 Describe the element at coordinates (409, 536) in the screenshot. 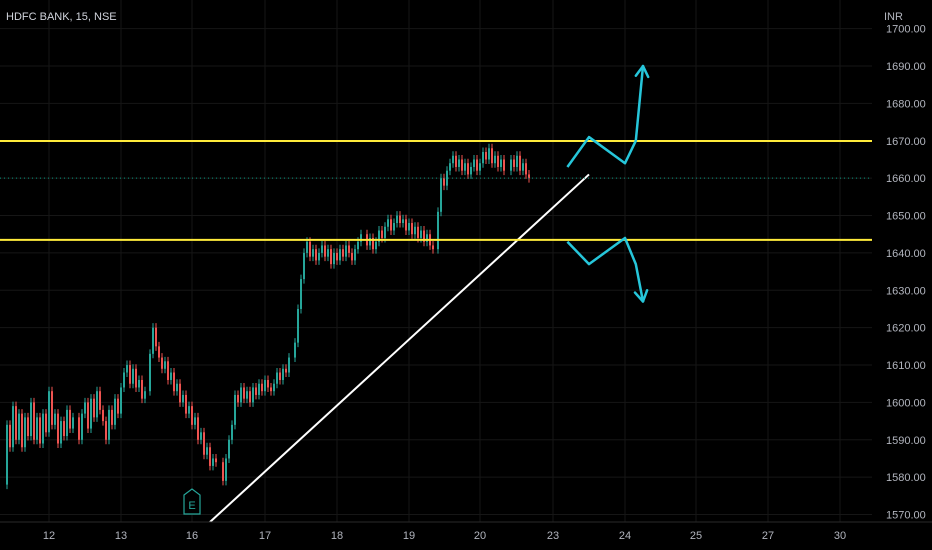

I see `time-tick-label: 19` at that location.